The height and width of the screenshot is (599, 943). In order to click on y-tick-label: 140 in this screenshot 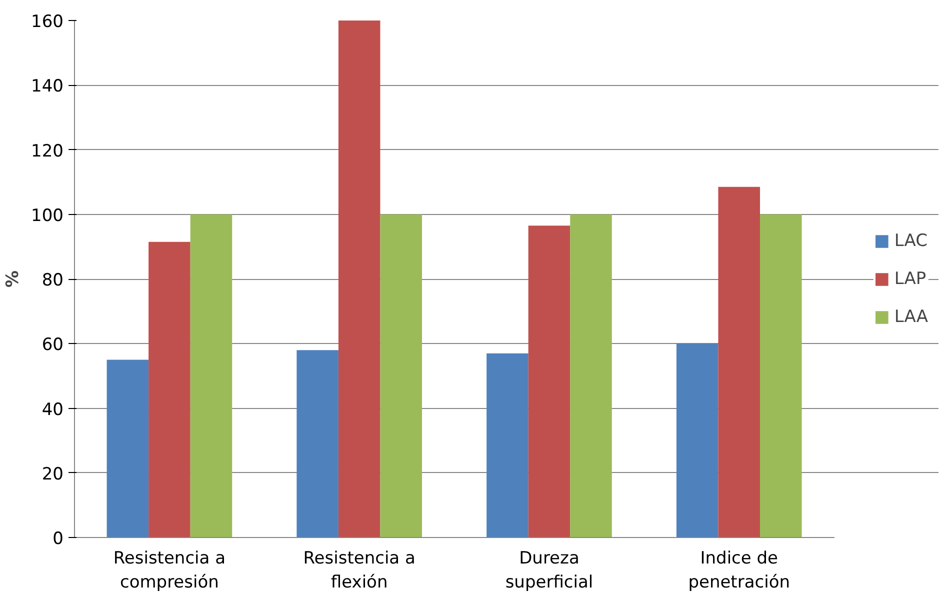, I will do `click(47, 86)`.